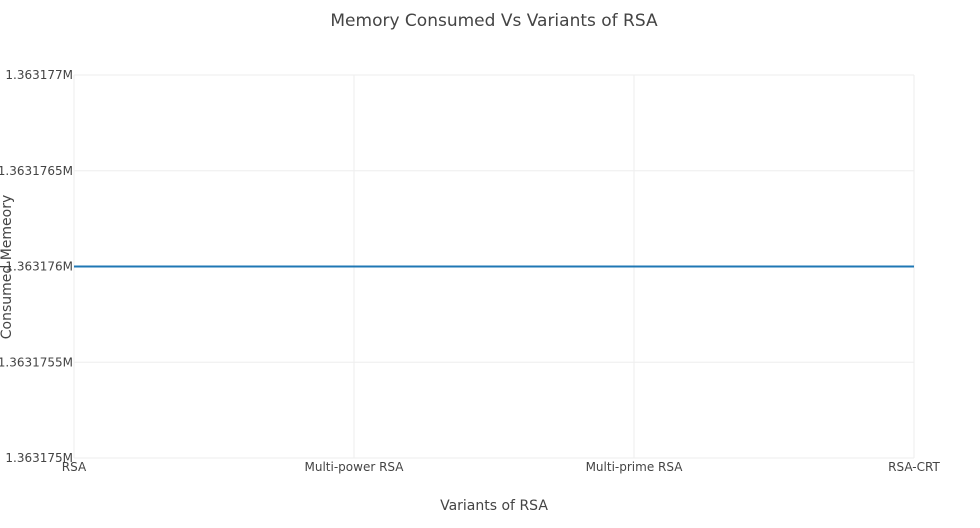 This screenshot has height=528, width=980. Describe the element at coordinates (501, 467) in the screenshot. I see `x-axis-ticks: RSA Multi-power RSA Multi-prime RSA RSA-CRT` at that location.